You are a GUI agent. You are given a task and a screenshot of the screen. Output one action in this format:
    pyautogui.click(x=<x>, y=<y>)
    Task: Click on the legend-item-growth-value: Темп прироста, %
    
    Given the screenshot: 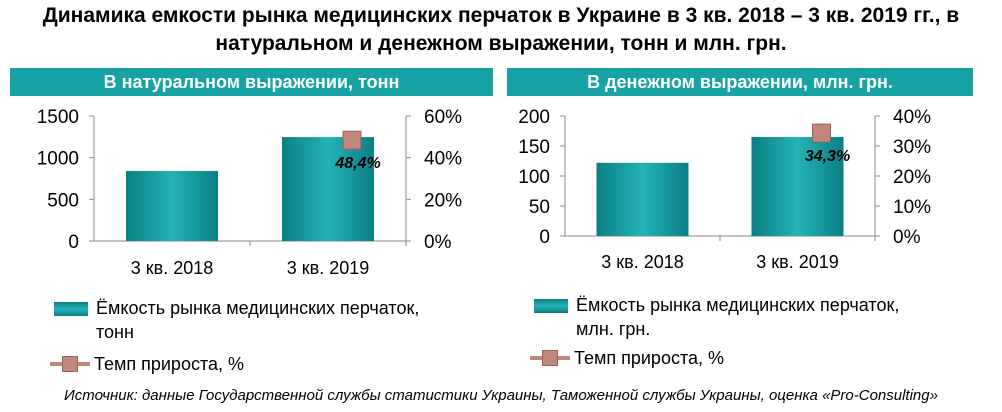 What is the action you would take?
    pyautogui.click(x=627, y=358)
    